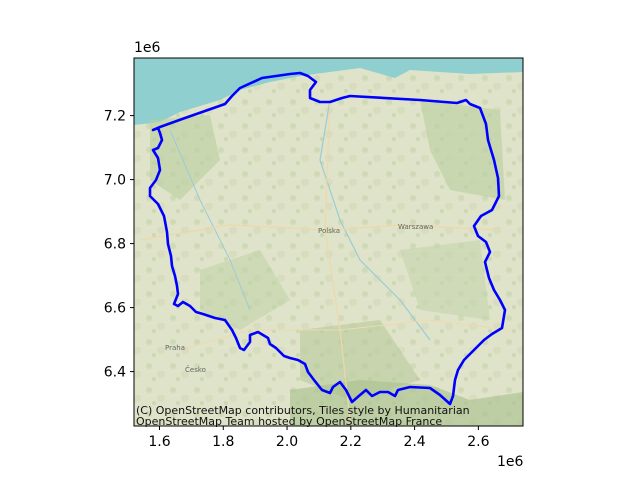  I want to click on x-tick-label: 2.4, so click(414, 442).